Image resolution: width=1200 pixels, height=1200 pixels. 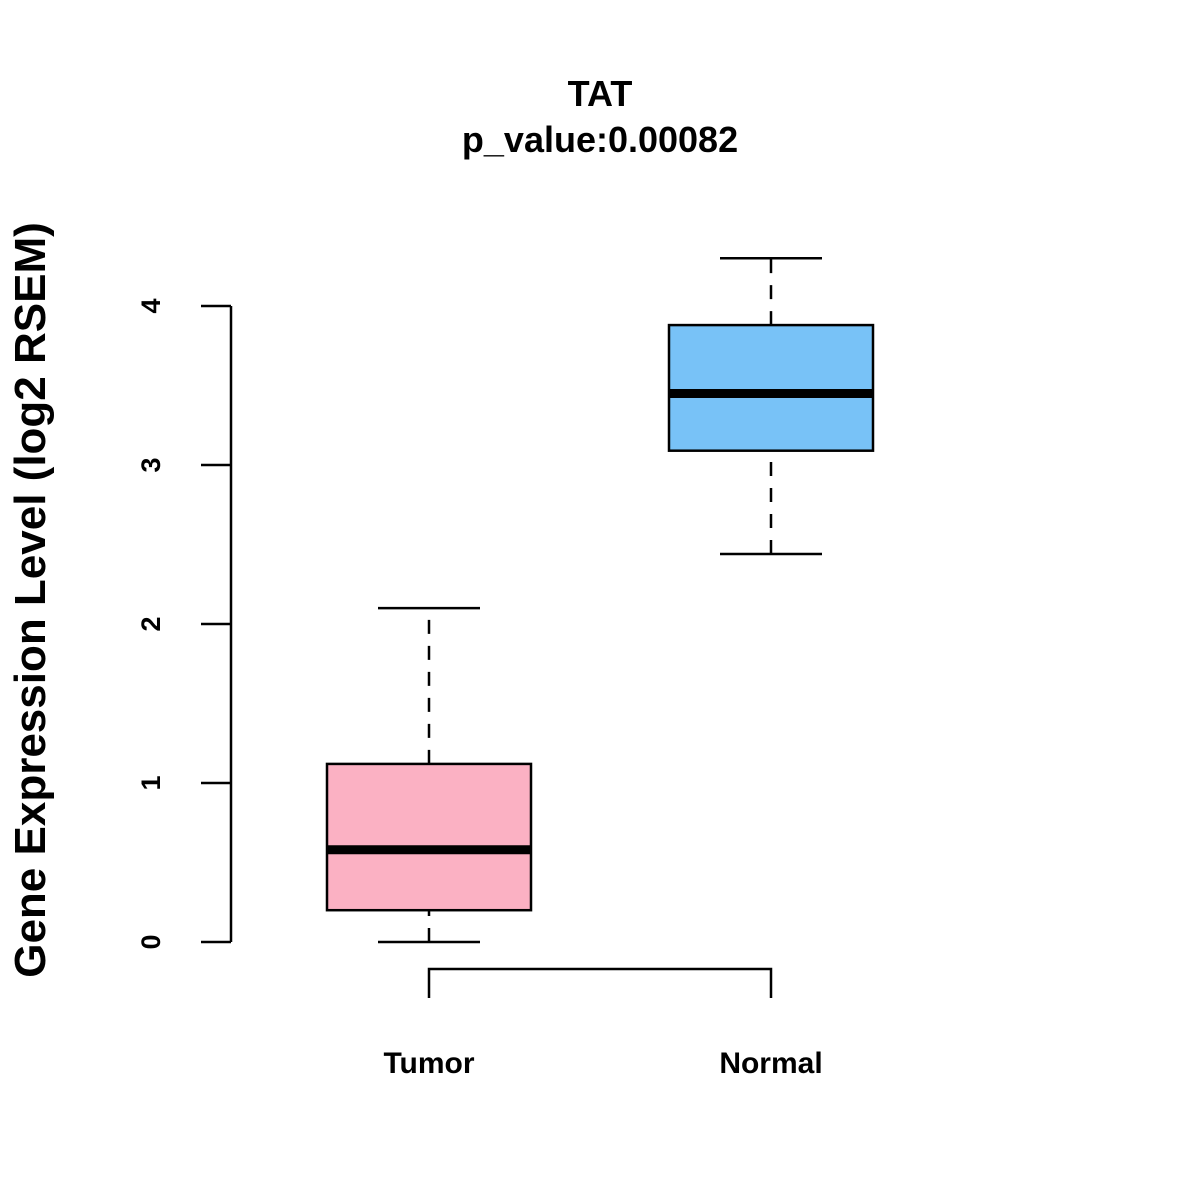 I want to click on y-tick-label-0: 0, so click(x=151, y=941).